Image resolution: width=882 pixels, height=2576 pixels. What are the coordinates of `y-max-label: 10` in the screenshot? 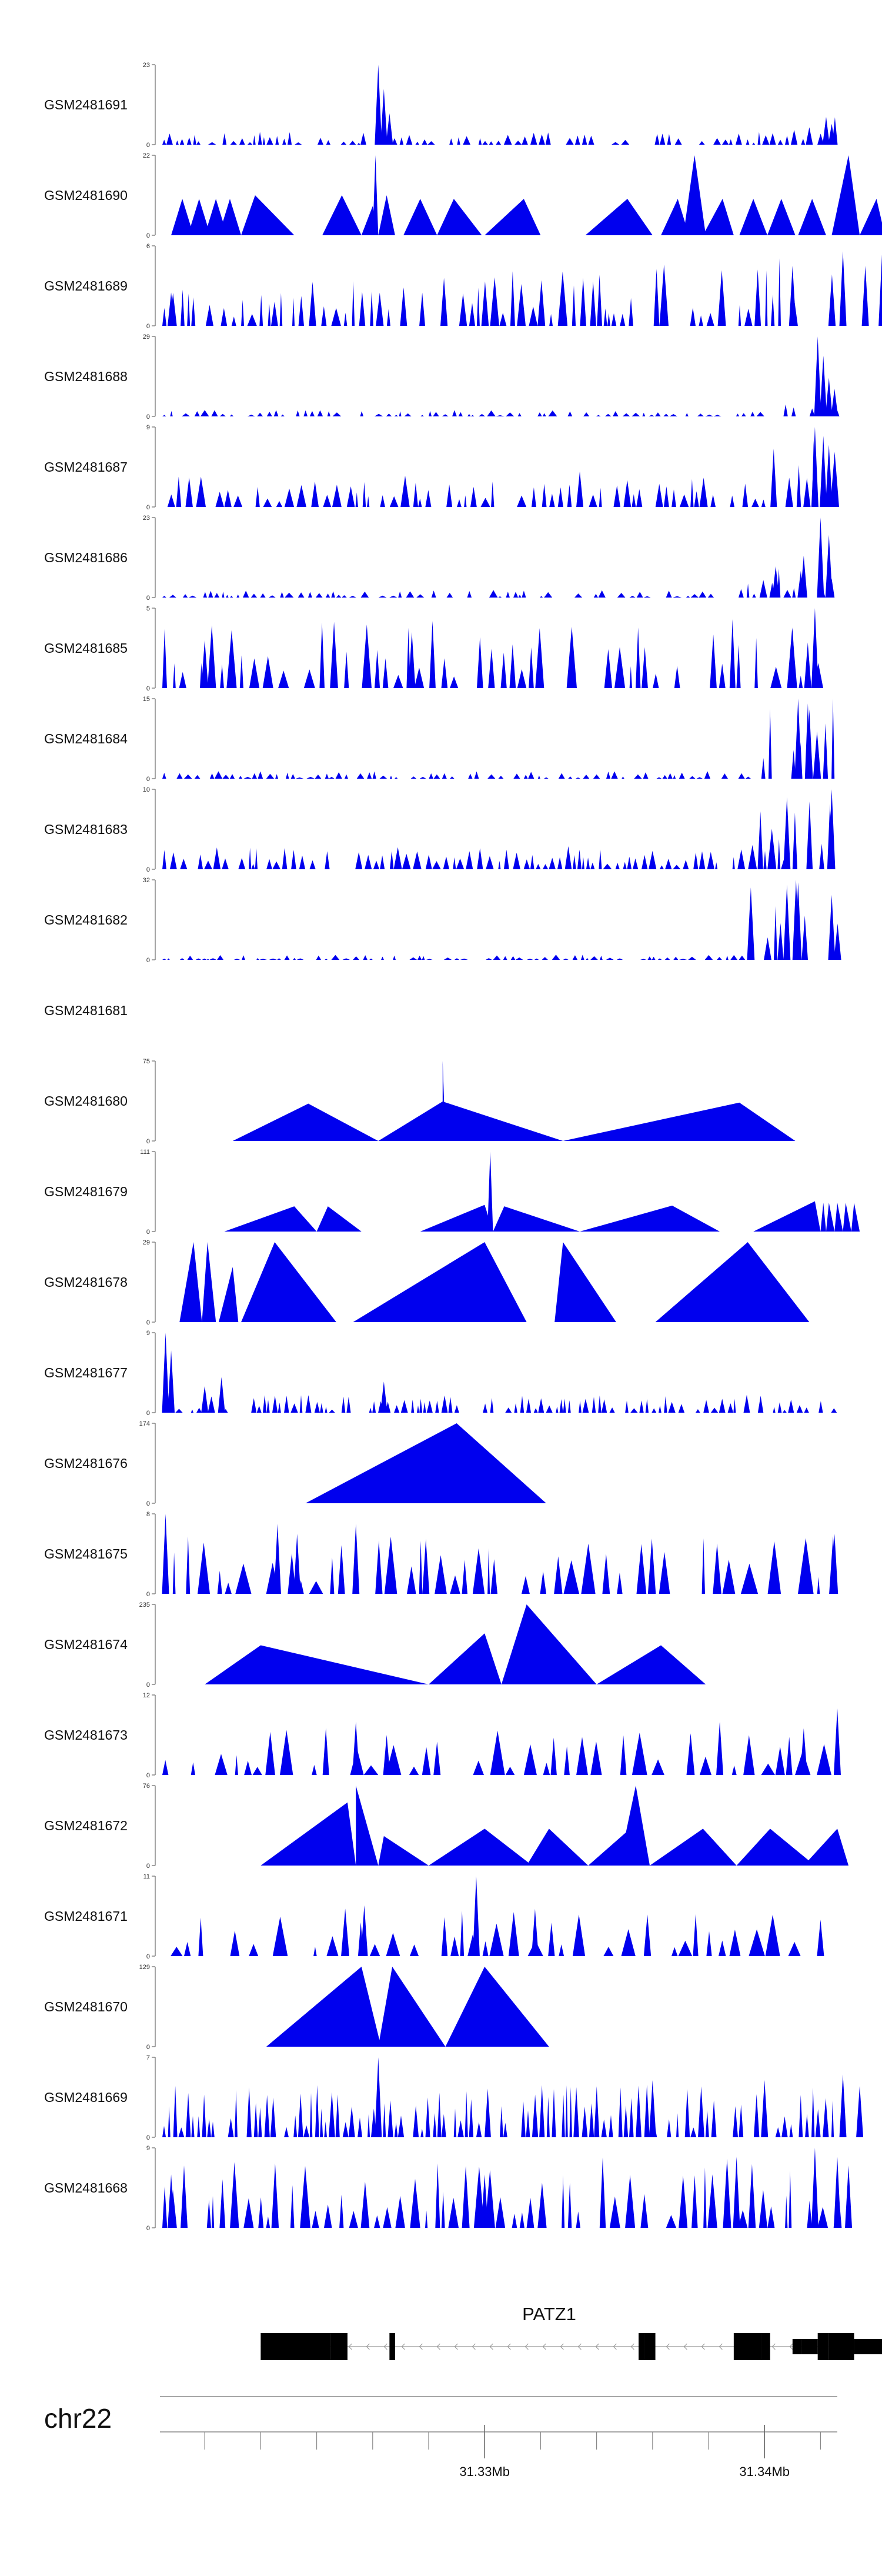 It's located at (146, 789).